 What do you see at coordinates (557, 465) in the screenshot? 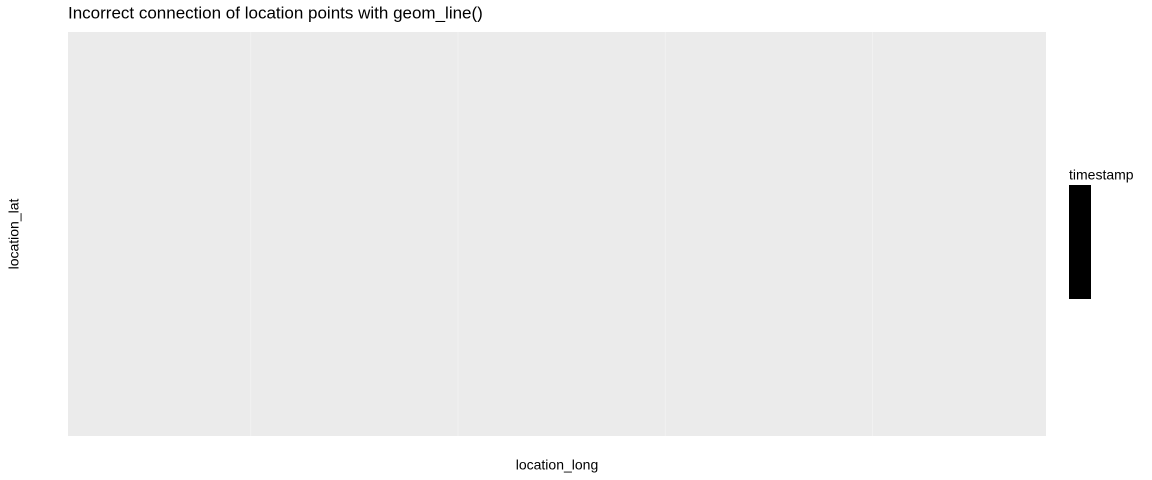
I see `x-axis-title: location_long` at bounding box center [557, 465].